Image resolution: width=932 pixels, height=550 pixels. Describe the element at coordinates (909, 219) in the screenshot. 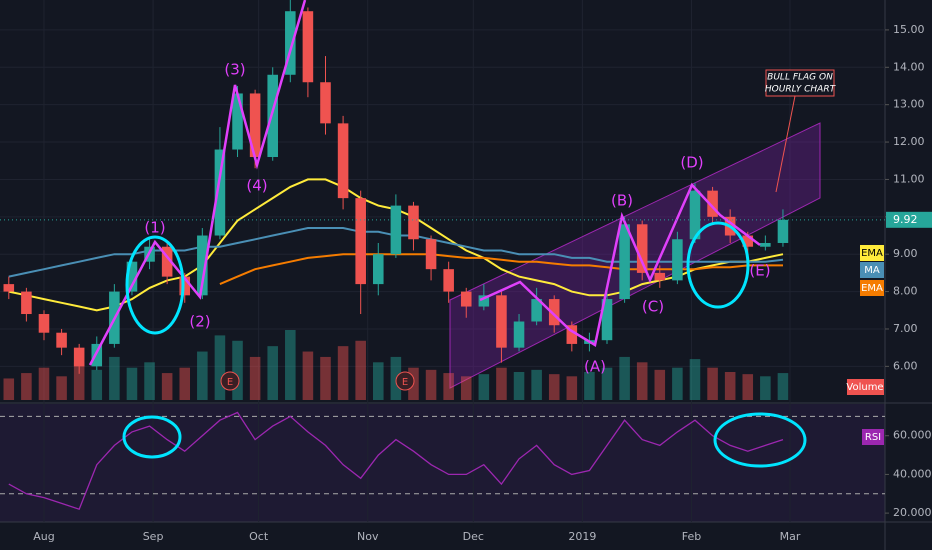

I see `last-price-tag-bg` at that location.